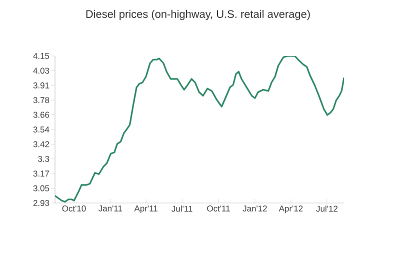 This screenshot has height=267, width=396. What do you see at coordinates (290, 210) in the screenshot?
I see `x-tick-label: Apr'12` at bounding box center [290, 210].